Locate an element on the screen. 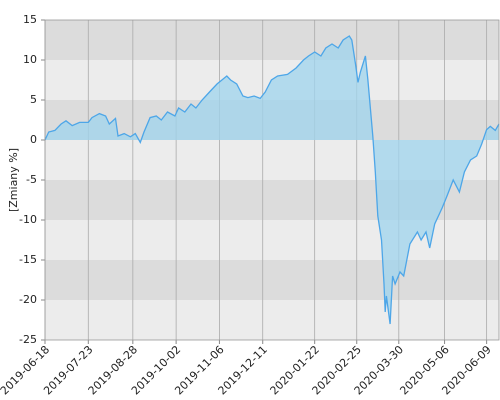  y-tick-label: -5 is located at coordinates (31, 179).